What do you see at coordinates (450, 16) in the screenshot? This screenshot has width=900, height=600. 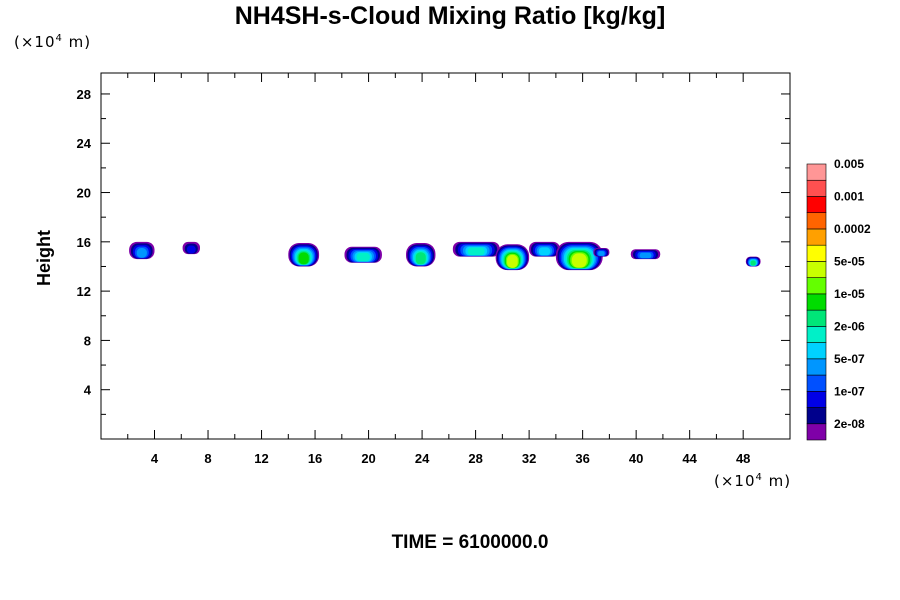 I see `chart-title: NH4SH-s-Cloud Mixing Ratio [kg/kg]` at bounding box center [450, 16].